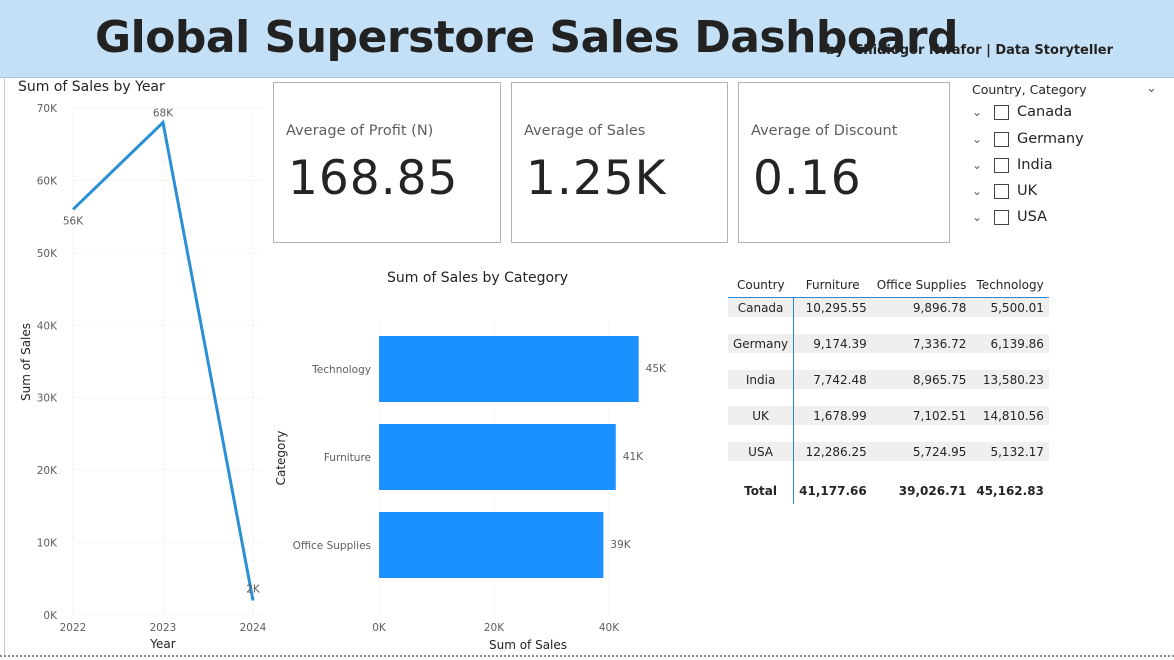 The image size is (1174, 660). I want to click on data-label: 56K, so click(73, 221).